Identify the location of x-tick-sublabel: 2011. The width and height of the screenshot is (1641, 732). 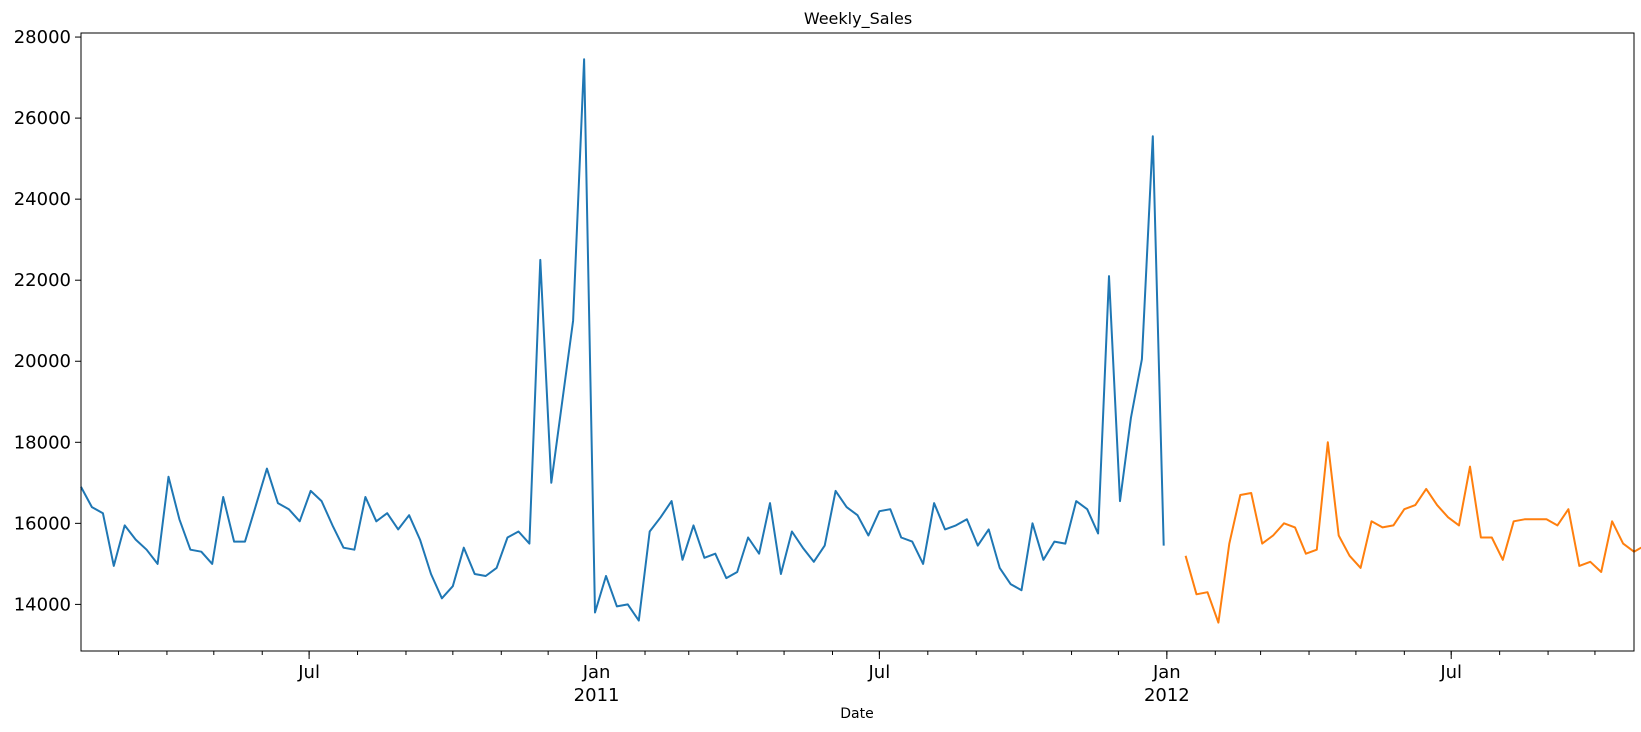
(597, 695).